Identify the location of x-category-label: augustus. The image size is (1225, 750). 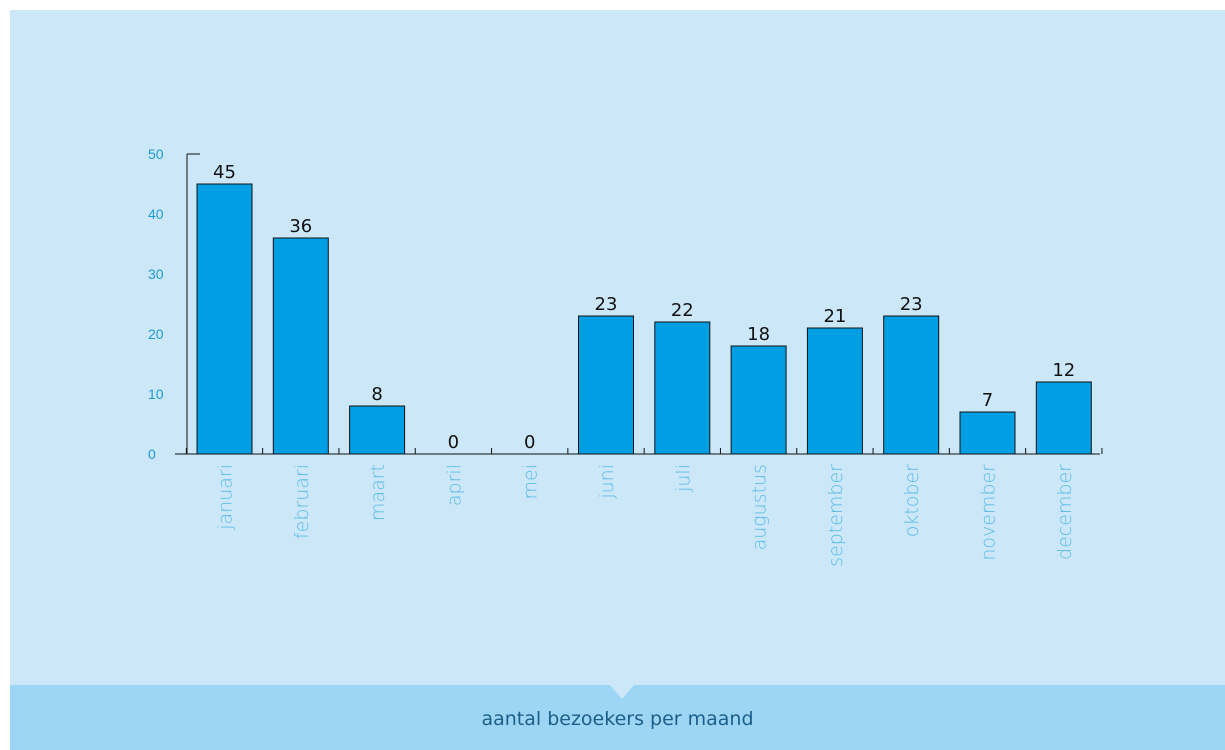
(760, 507).